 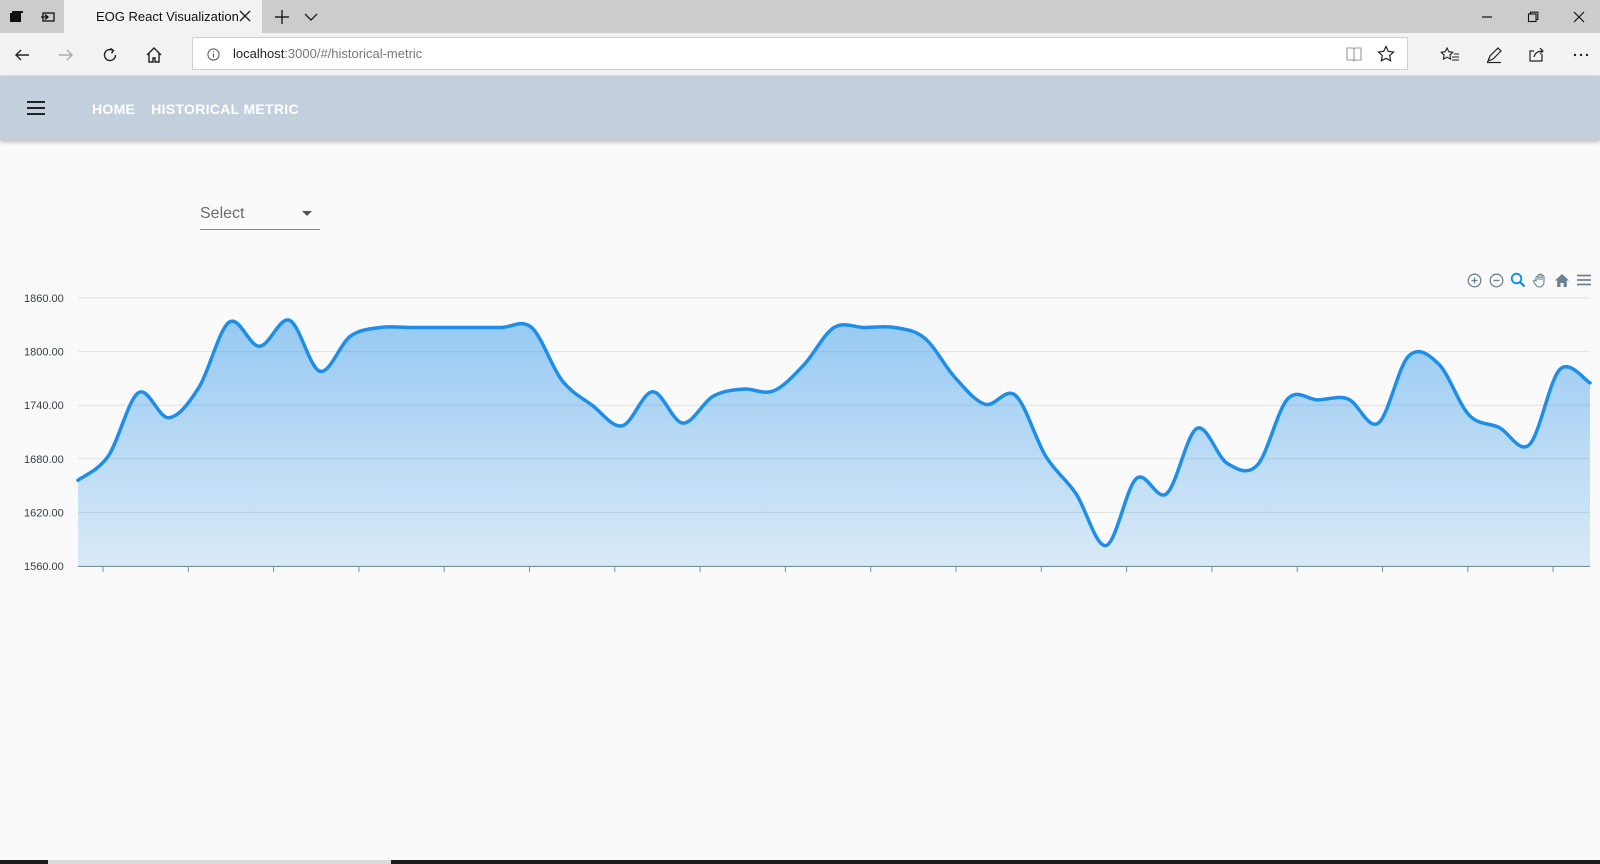 What do you see at coordinates (225, 109) in the screenshot?
I see `nav-historical-metric: HISTORICAL METRIC` at bounding box center [225, 109].